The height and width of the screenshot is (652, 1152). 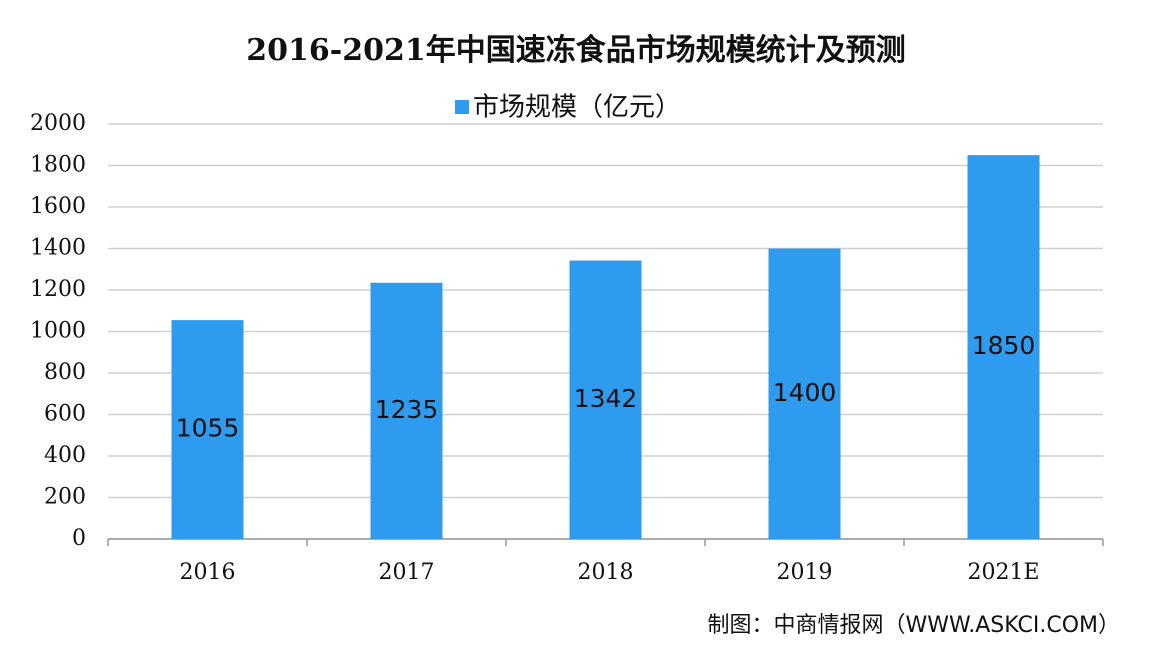 What do you see at coordinates (577, 108) in the screenshot?
I see `legend-label: 市场规模（亿元）` at bounding box center [577, 108].